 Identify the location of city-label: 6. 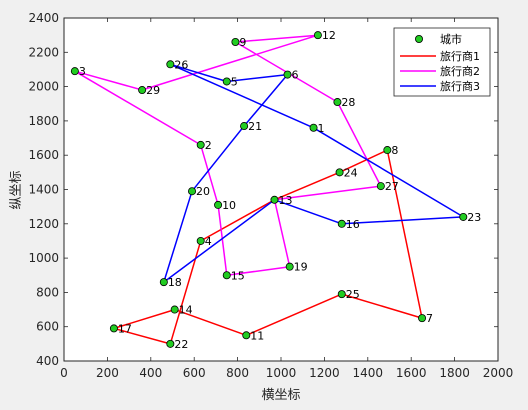
(295, 75).